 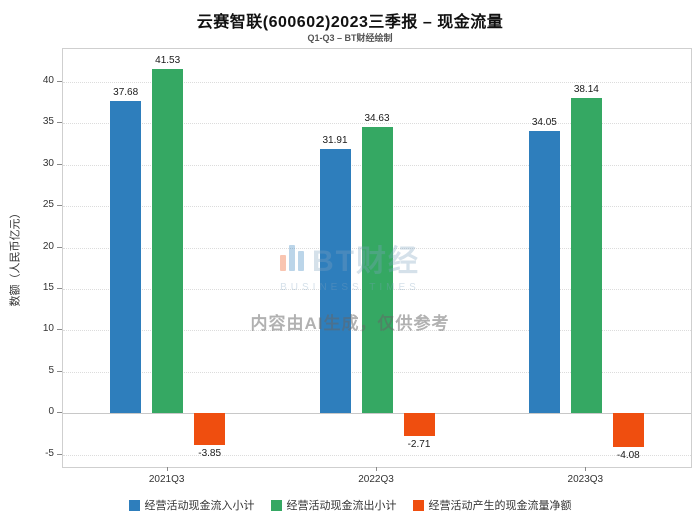 I want to click on bar-2021Q3-series1, so click(x=168, y=241).